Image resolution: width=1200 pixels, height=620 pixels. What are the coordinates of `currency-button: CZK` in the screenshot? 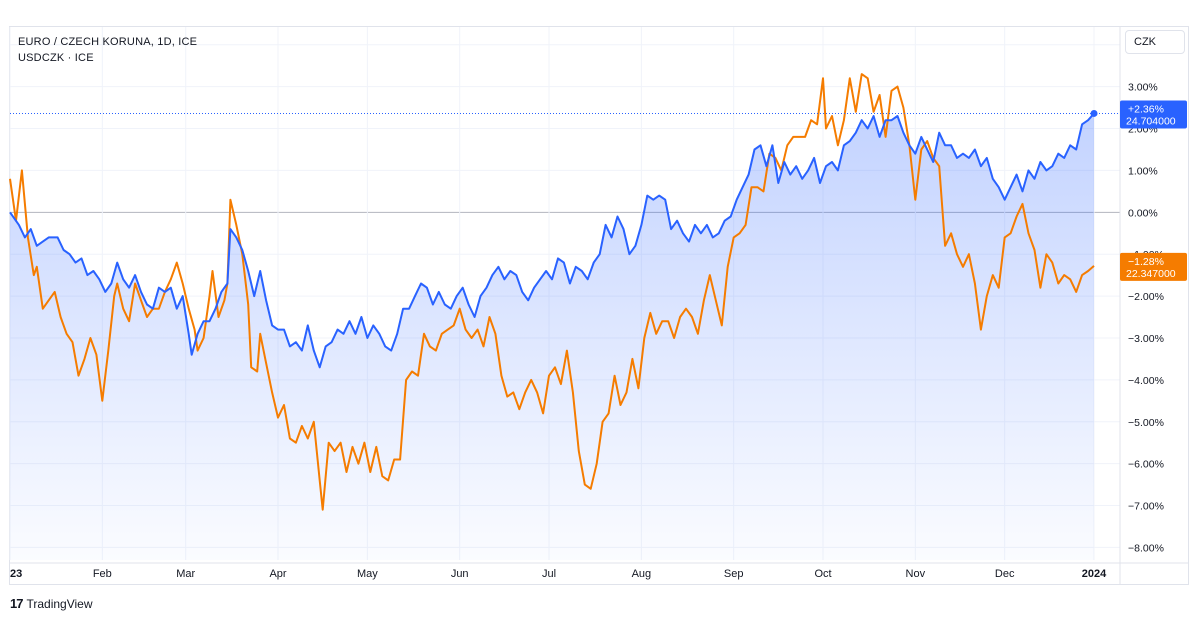 It's located at (1155, 42).